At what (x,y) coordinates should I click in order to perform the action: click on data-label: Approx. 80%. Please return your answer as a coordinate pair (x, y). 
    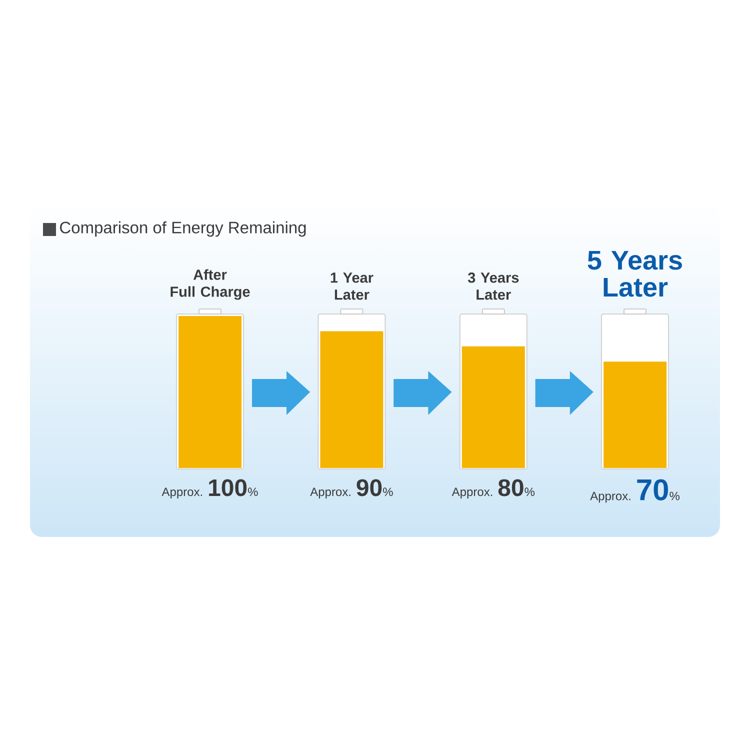
    Looking at the image, I should click on (493, 488).